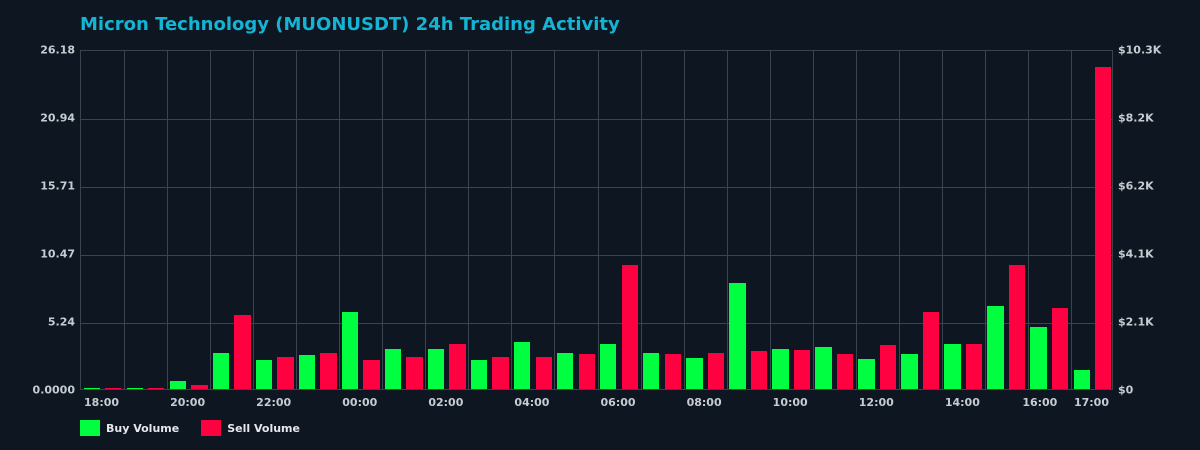  Describe the element at coordinates (1040, 402) in the screenshot. I see `x-tick-label: 16:00` at that location.